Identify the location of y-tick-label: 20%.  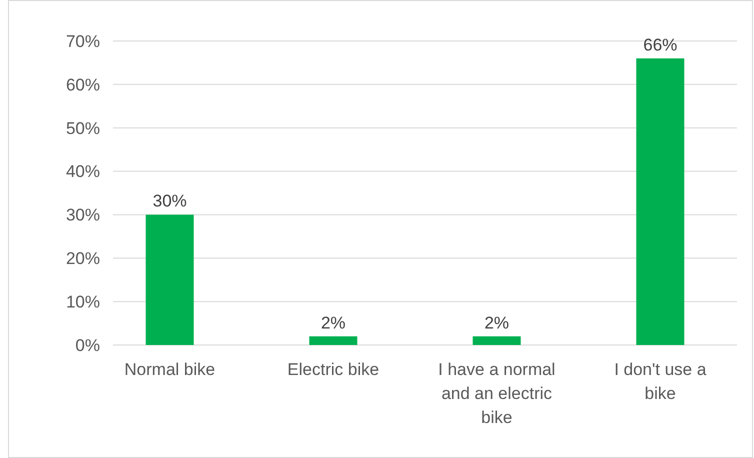
(83, 258).